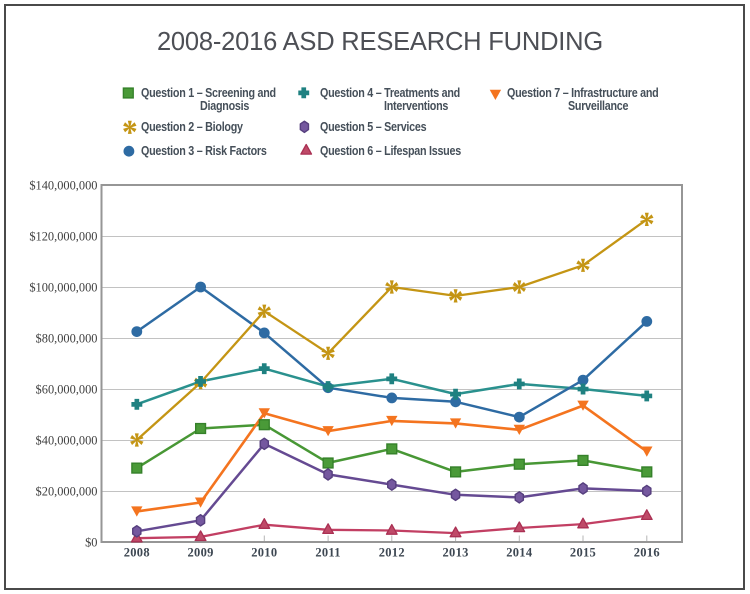 The image size is (750, 594). Describe the element at coordinates (67, 339) in the screenshot. I see `svg-text: $80,000,000` at that location.